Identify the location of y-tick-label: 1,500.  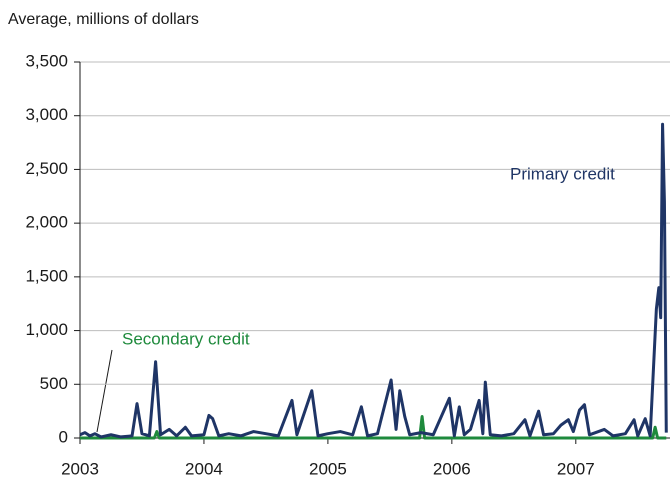
(46, 275).